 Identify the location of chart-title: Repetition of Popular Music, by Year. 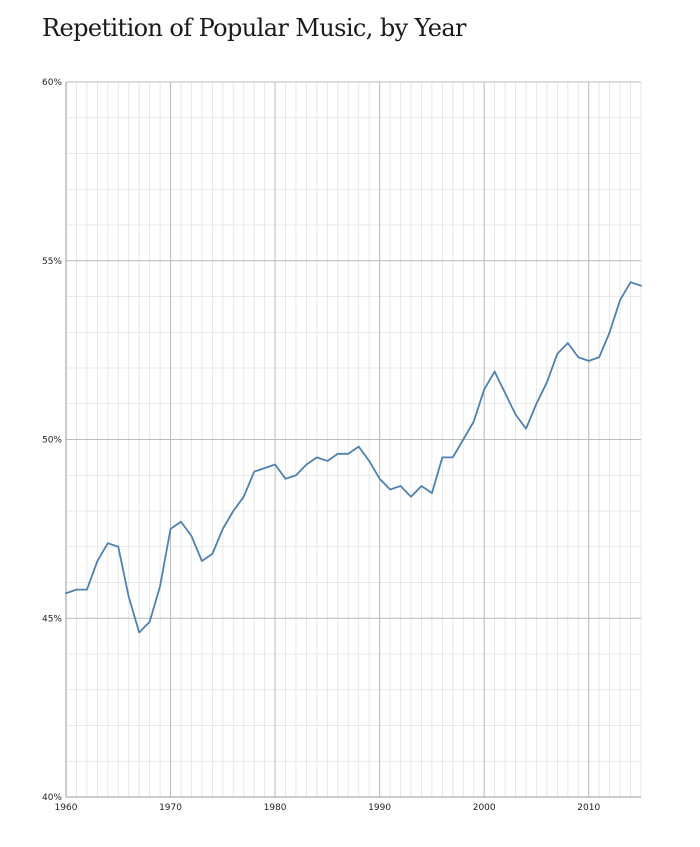
(254, 28).